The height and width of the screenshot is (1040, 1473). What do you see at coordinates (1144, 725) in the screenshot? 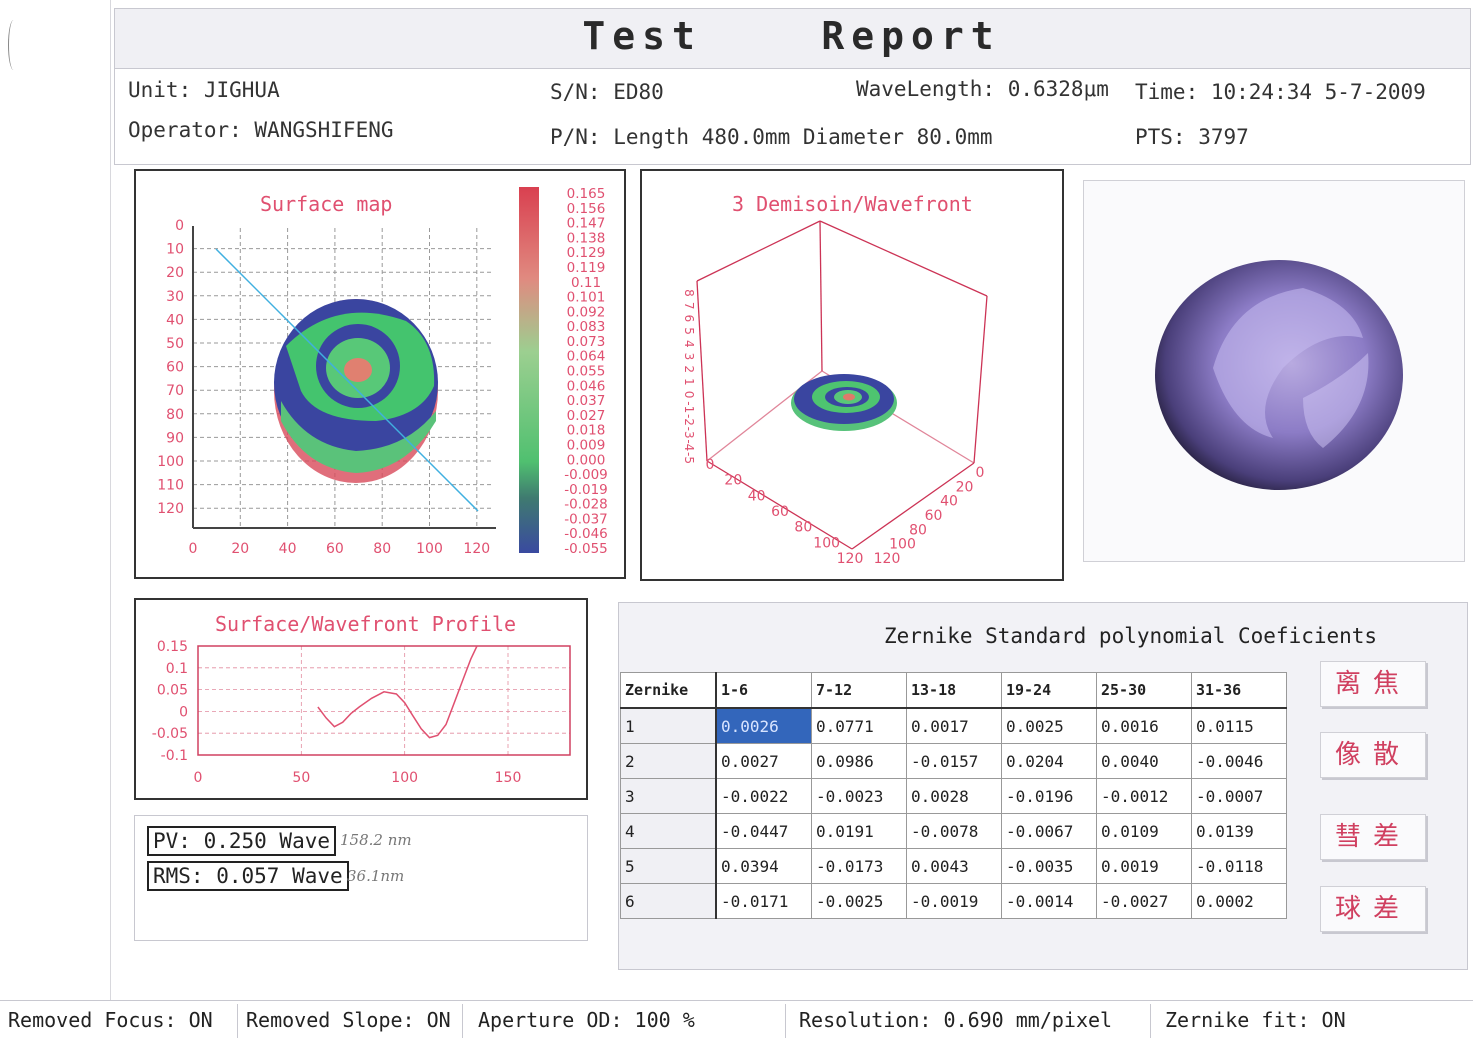
I see `zernike-cell: 0.0016` at bounding box center [1144, 725].